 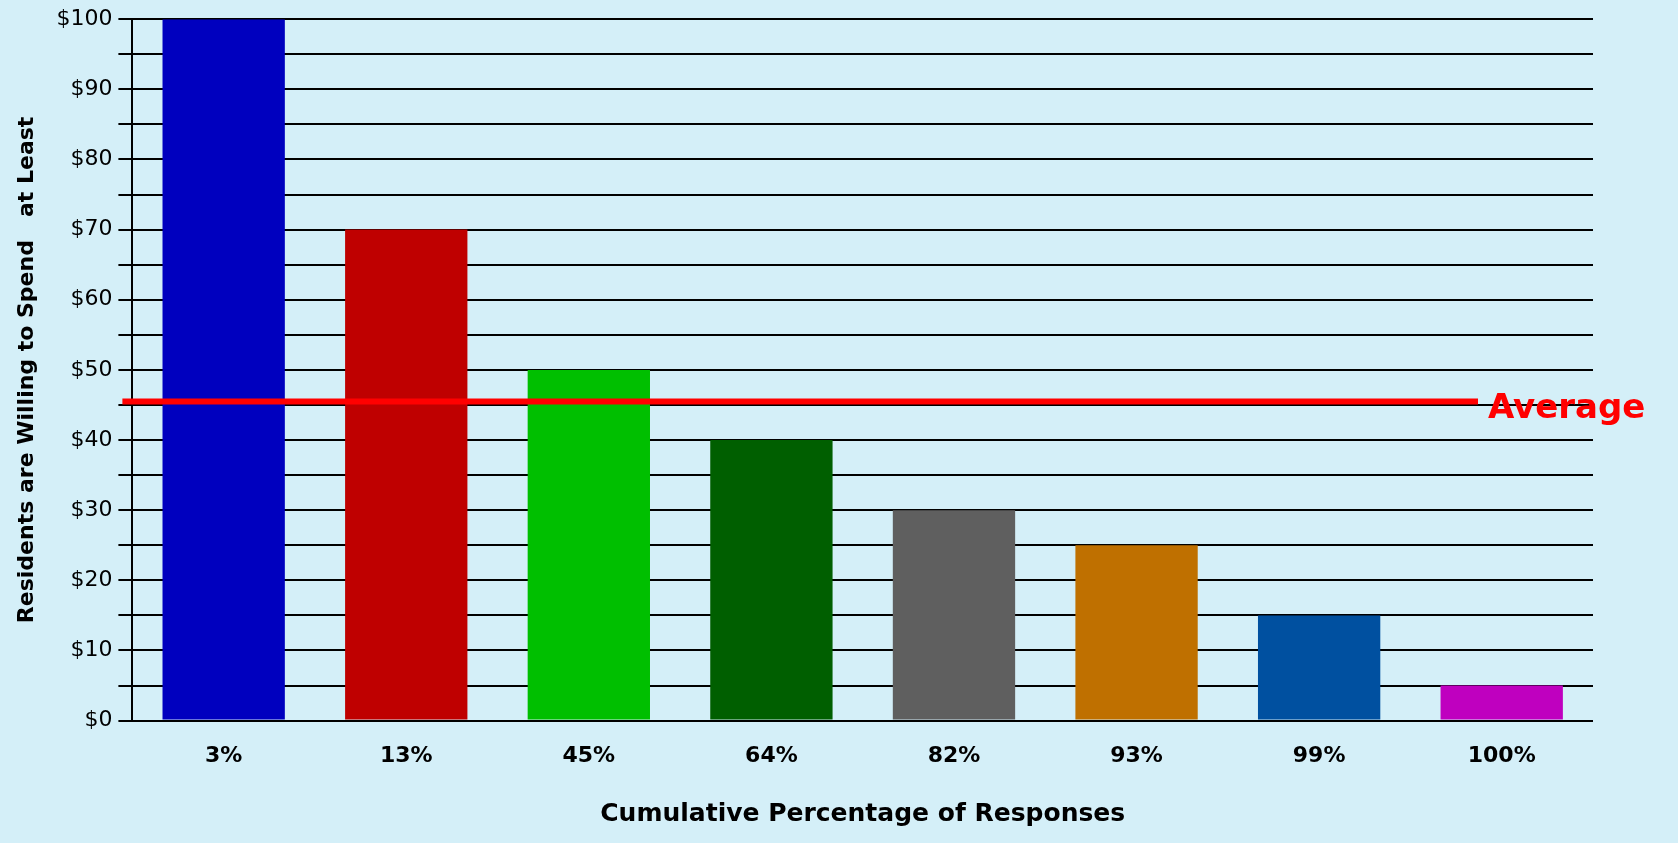 What do you see at coordinates (91, 508) in the screenshot?
I see `y-tick-label: $30` at bounding box center [91, 508].